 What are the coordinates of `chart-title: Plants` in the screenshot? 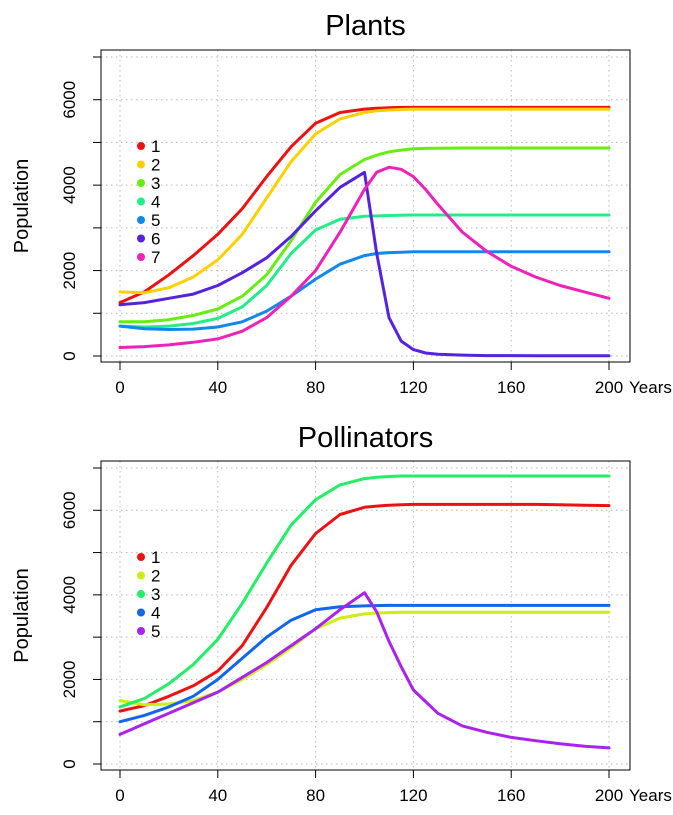 It's located at (365, 26).